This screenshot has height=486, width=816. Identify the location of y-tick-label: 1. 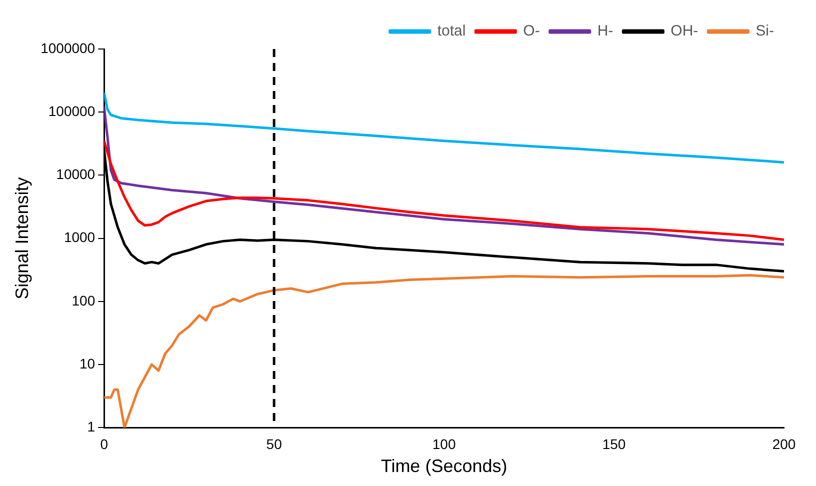
(91, 426).